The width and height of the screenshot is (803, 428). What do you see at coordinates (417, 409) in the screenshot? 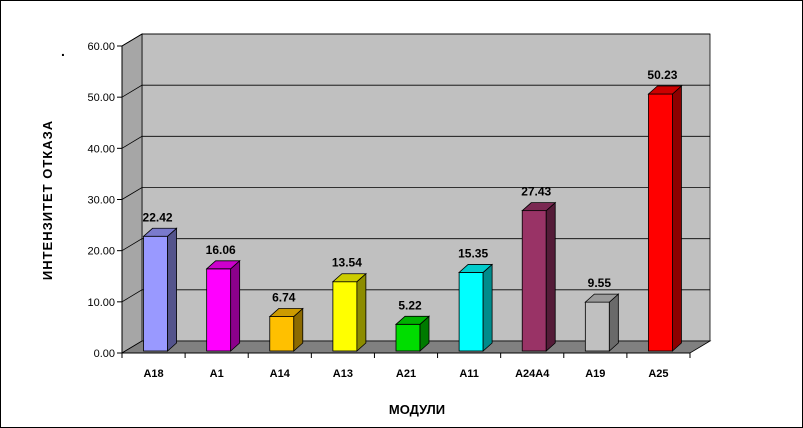
I see `x-axis-title: МОДУЛИ` at bounding box center [417, 409].